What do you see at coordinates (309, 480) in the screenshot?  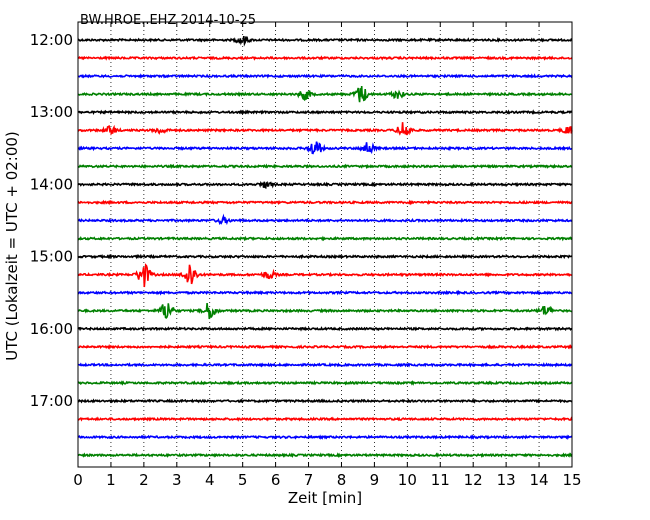 I see `x-tick-label: 7` at bounding box center [309, 480].